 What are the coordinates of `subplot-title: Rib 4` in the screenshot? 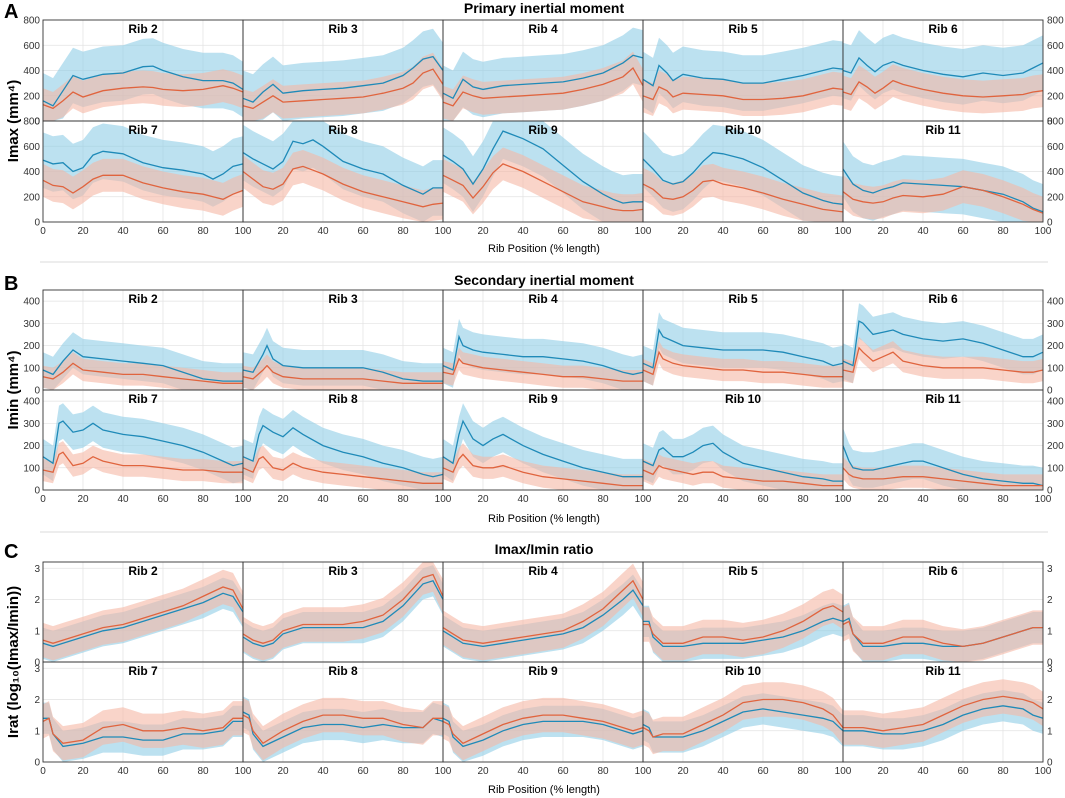 It's located at (543, 571).